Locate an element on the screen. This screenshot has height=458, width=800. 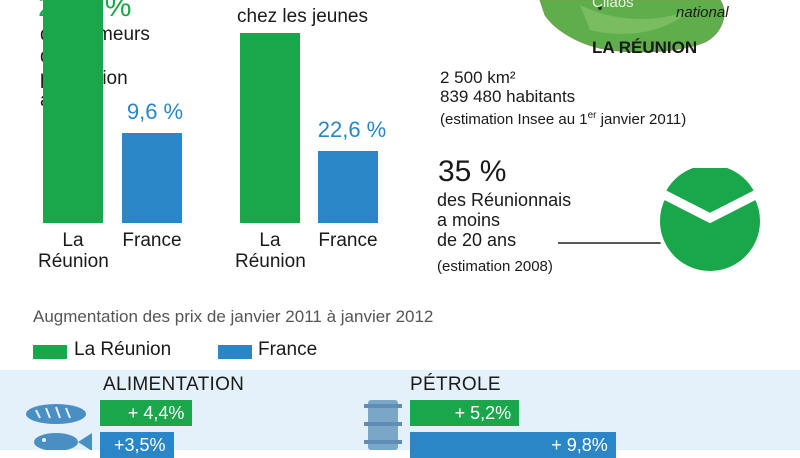
category-label-france: France is located at coordinates (152, 240).